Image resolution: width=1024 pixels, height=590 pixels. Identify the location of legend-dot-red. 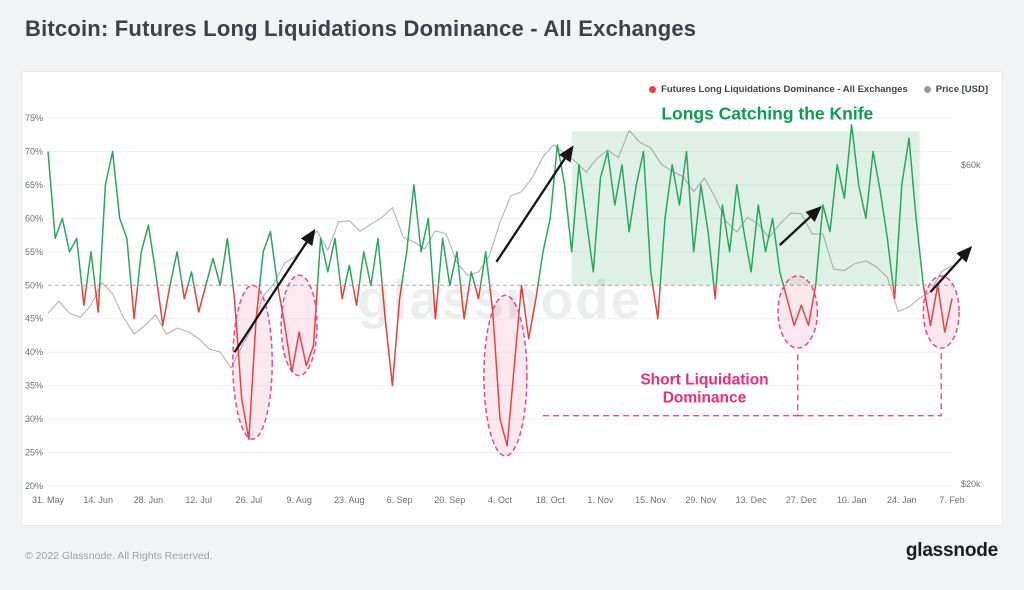
(653, 89).